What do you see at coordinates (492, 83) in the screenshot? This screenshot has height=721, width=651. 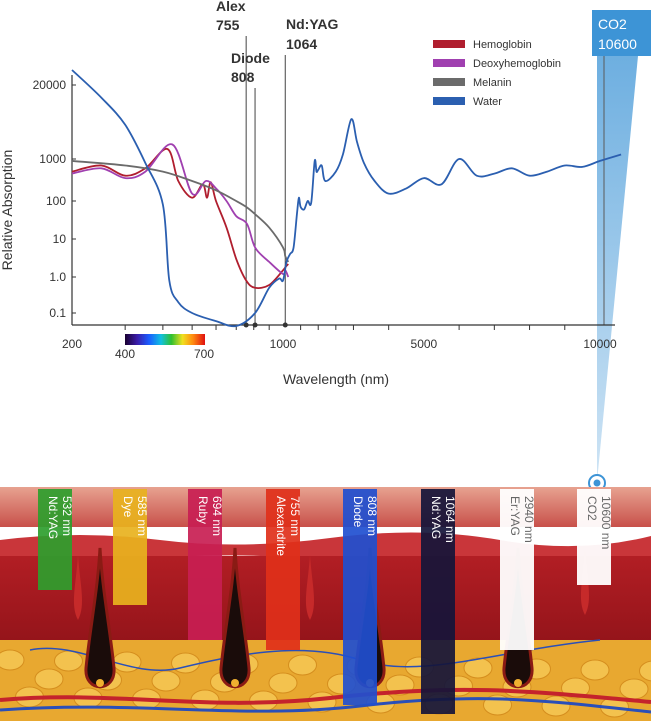 I see `legend-label: Melanin` at bounding box center [492, 83].